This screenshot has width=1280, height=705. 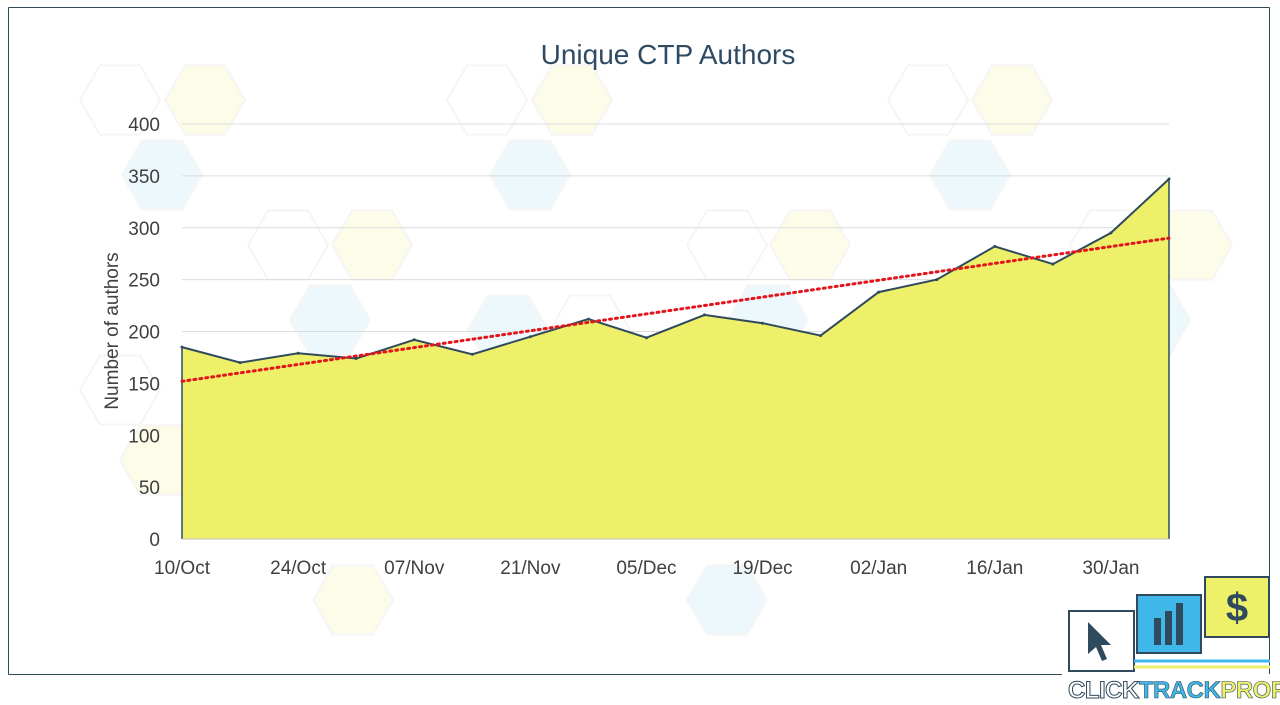 What do you see at coordinates (154, 540) in the screenshot?
I see `y-tick-label: 0` at bounding box center [154, 540].